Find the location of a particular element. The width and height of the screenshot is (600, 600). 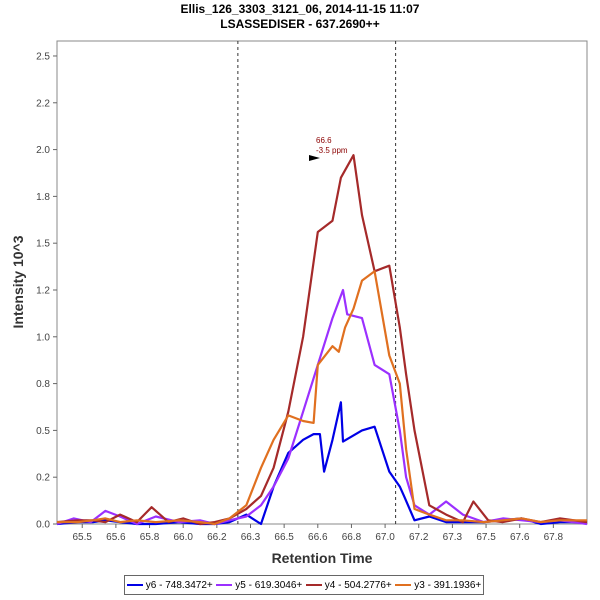

legend-item: y6 - 748.3472+ is located at coordinates (169, 585).